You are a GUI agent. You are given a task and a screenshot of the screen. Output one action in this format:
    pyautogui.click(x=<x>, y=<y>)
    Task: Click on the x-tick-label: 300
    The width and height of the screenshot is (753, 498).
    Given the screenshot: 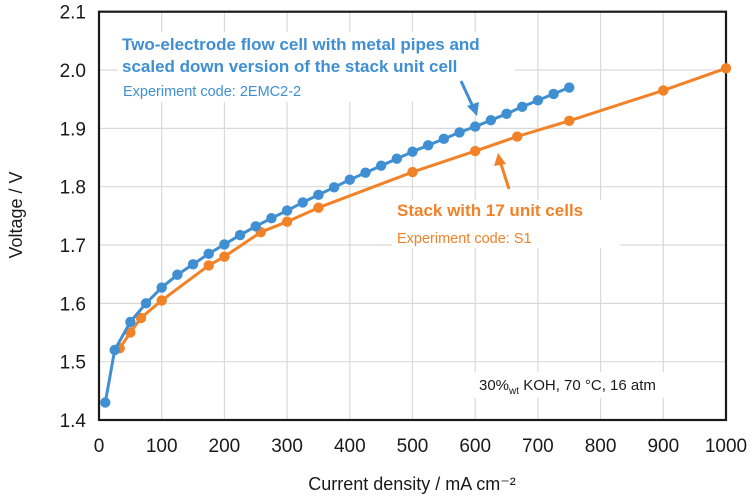 What is the action you would take?
    pyautogui.click(x=287, y=446)
    